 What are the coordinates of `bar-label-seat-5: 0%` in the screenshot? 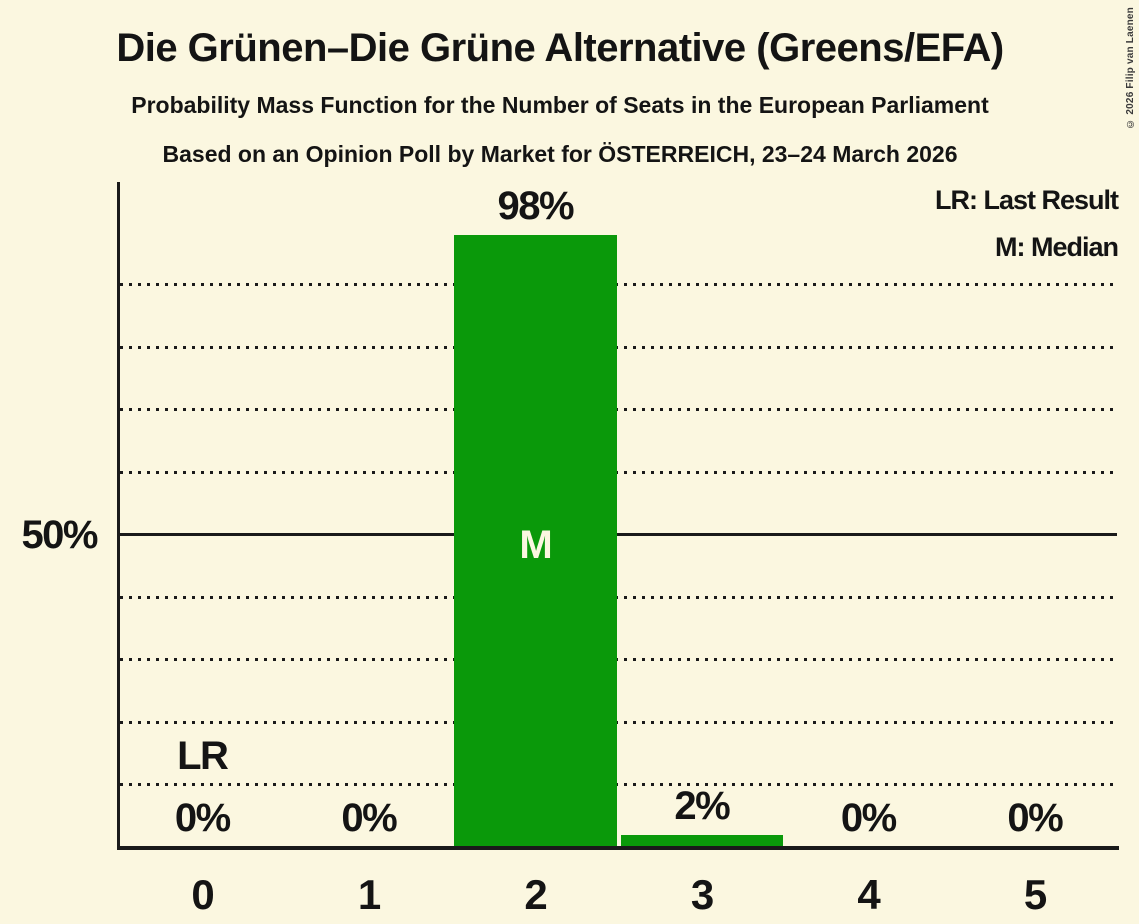 It's located at (1035, 818).